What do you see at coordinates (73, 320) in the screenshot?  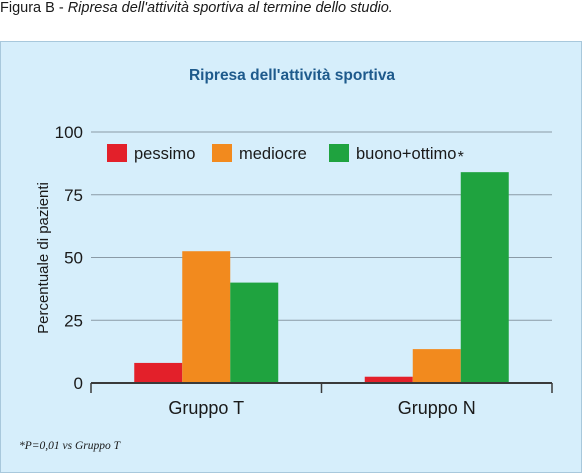 I see `y-tick-label: 25` at bounding box center [73, 320].